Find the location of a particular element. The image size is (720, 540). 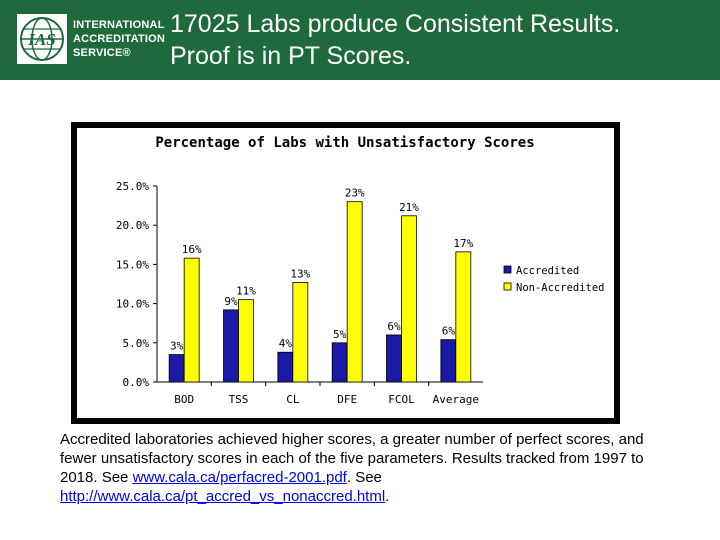

caption-text: . See is located at coordinates (364, 477).